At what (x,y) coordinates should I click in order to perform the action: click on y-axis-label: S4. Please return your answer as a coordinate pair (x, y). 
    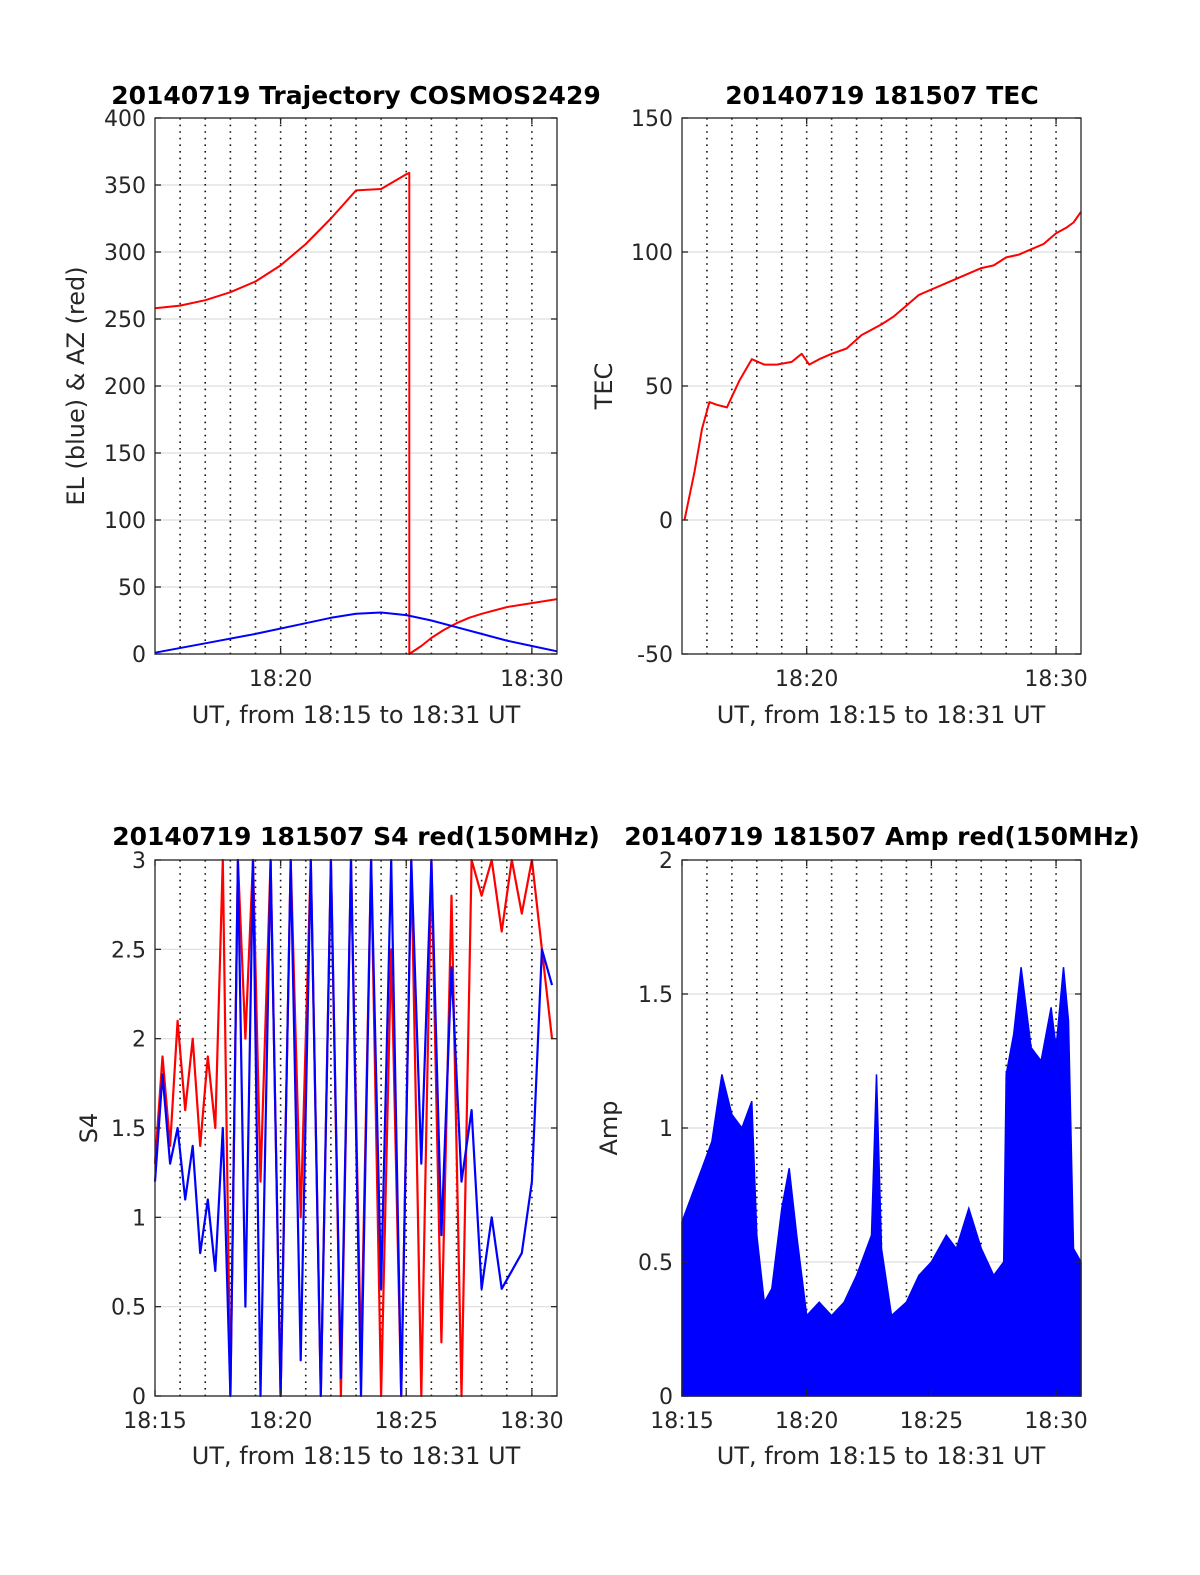
    Looking at the image, I should click on (89, 1128).